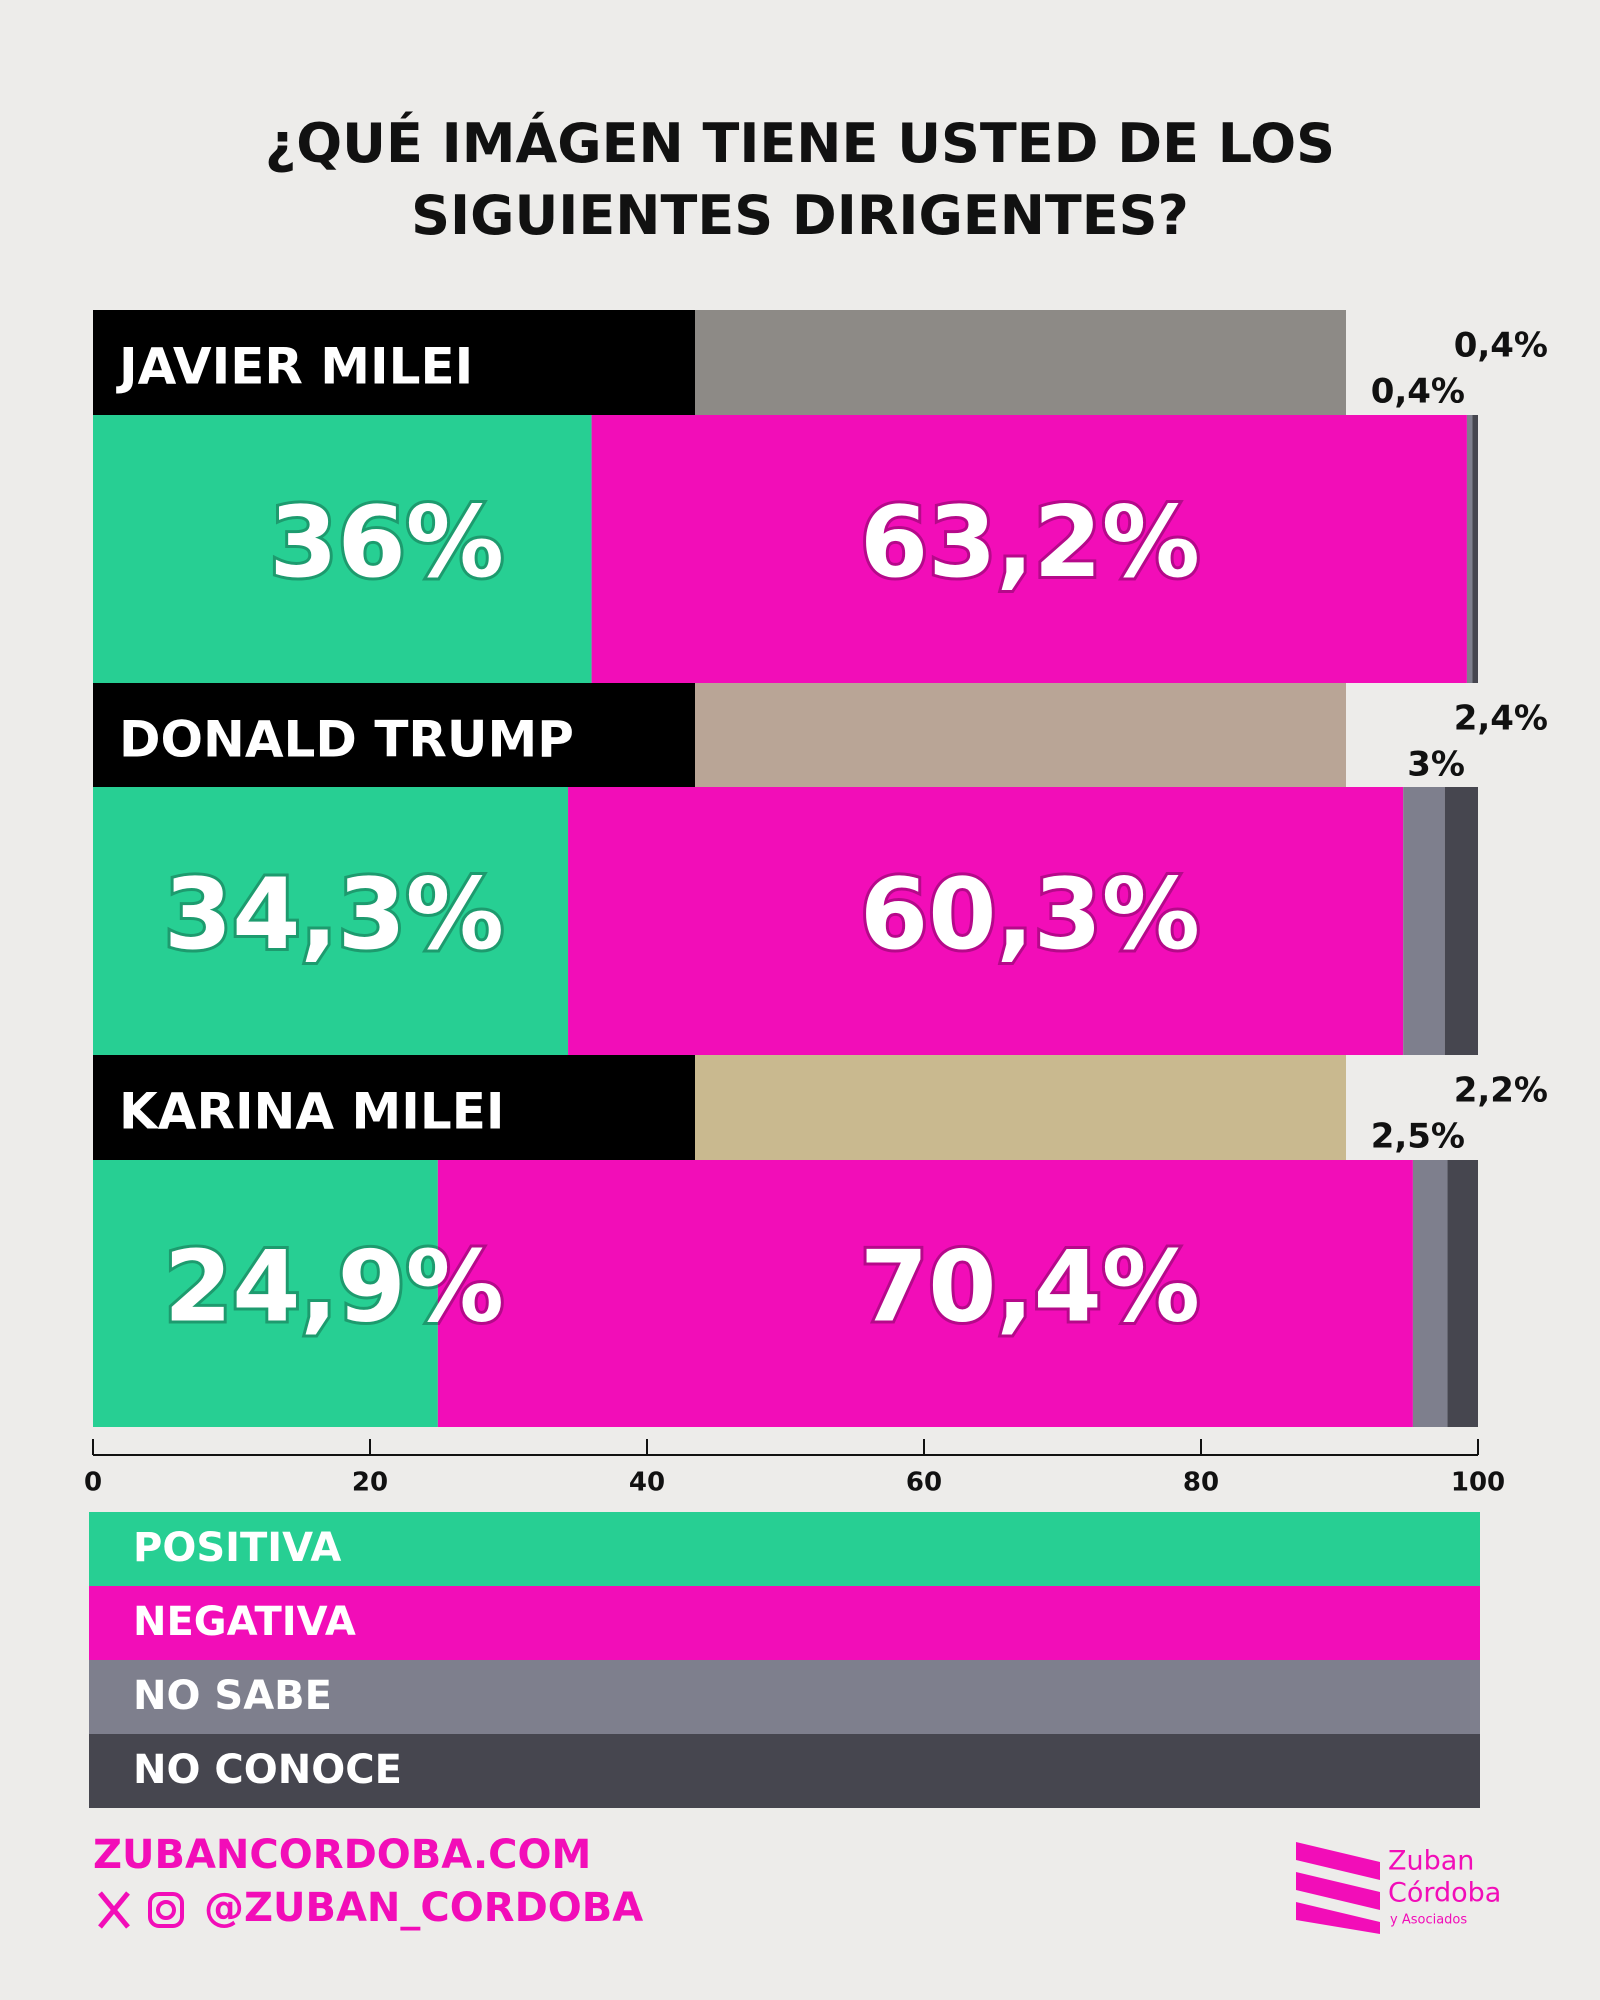  I want to click on value-label: 70,4%, so click(1030, 1287).